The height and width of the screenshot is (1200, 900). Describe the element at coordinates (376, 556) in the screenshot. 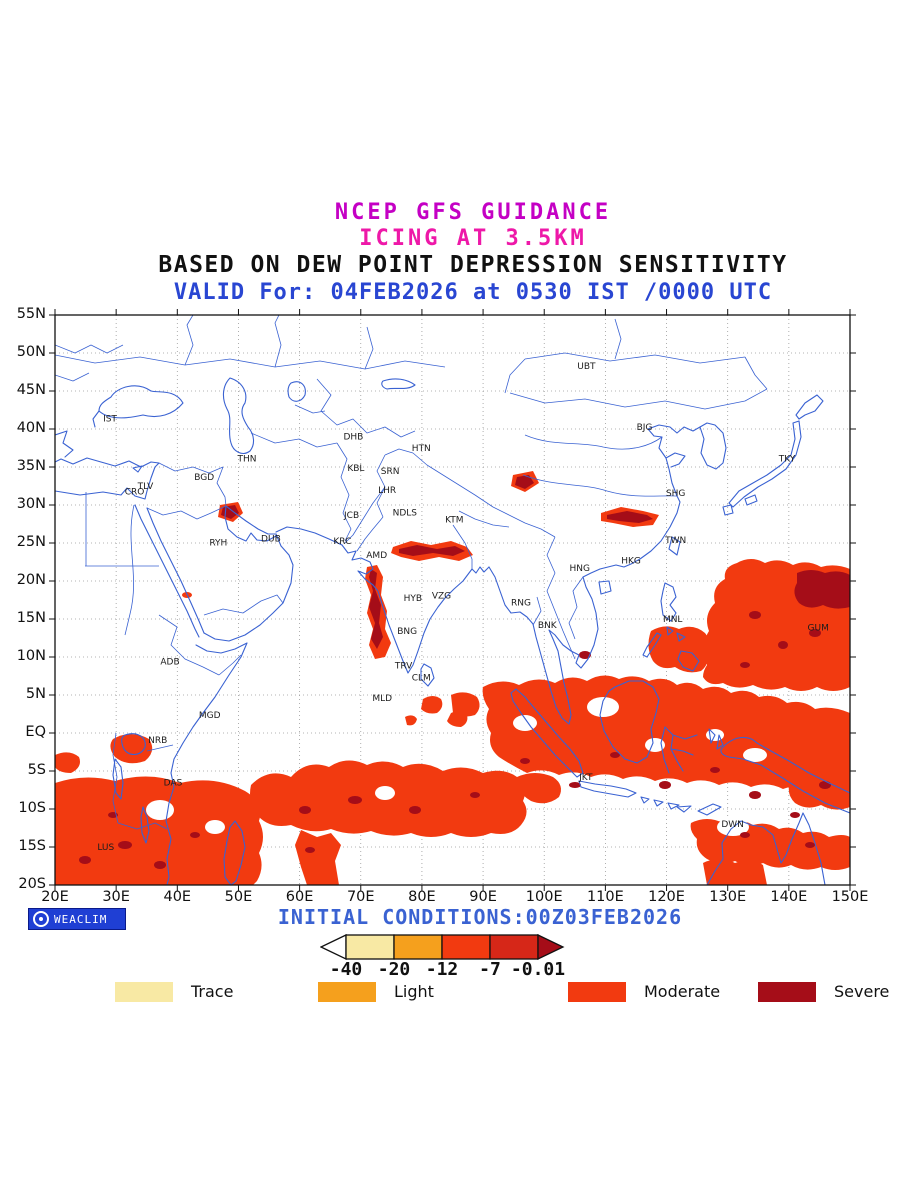

I see `city-label: AMD` at that location.